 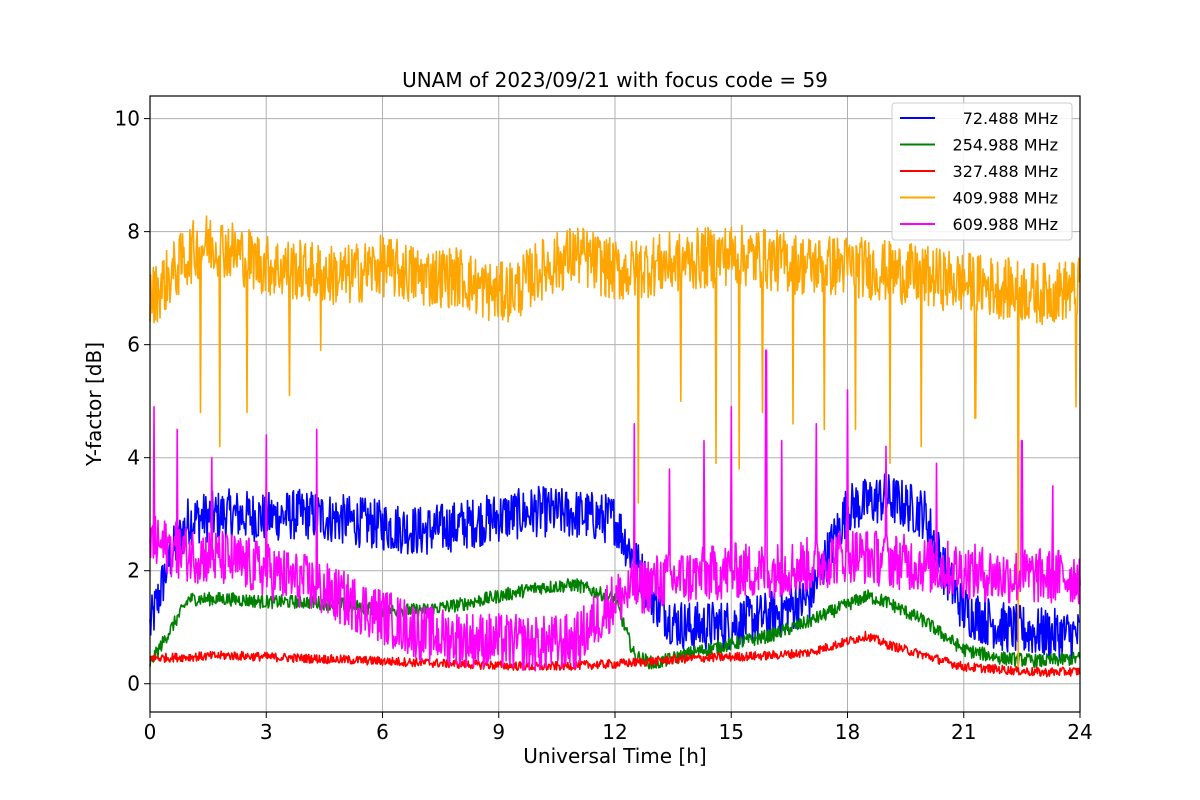 I want to click on legend-box, so click(x=982, y=171).